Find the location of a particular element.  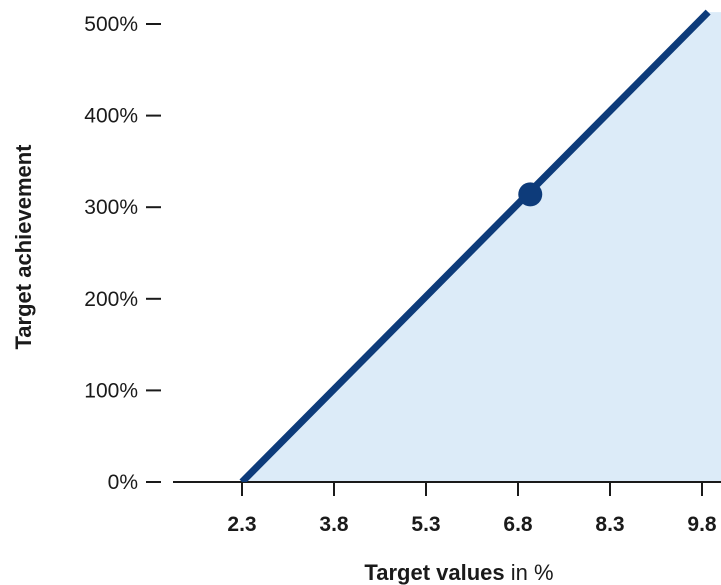

y-tick-label: 300% is located at coordinates (111, 207).